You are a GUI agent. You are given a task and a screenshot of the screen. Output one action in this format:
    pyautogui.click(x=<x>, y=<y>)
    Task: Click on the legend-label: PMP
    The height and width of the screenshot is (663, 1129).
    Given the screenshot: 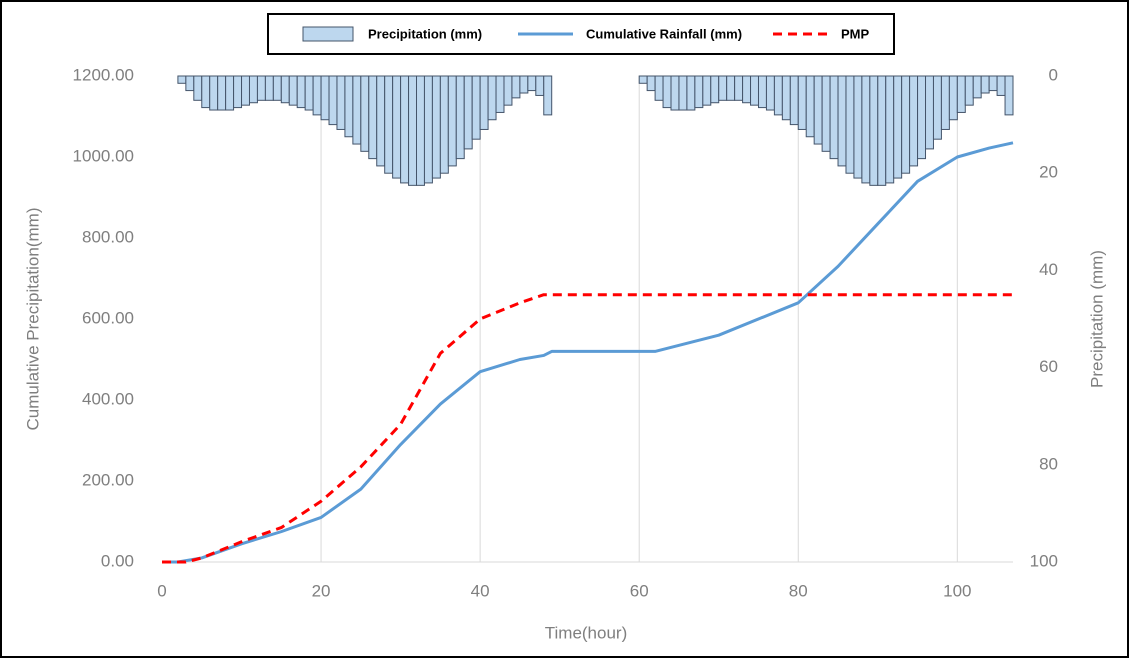 What is the action you would take?
    pyautogui.click(x=855, y=33)
    